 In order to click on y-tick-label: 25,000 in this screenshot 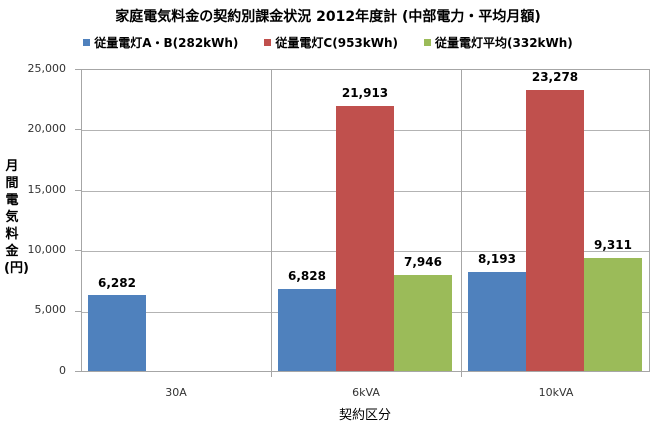, I will do `click(47, 68)`.